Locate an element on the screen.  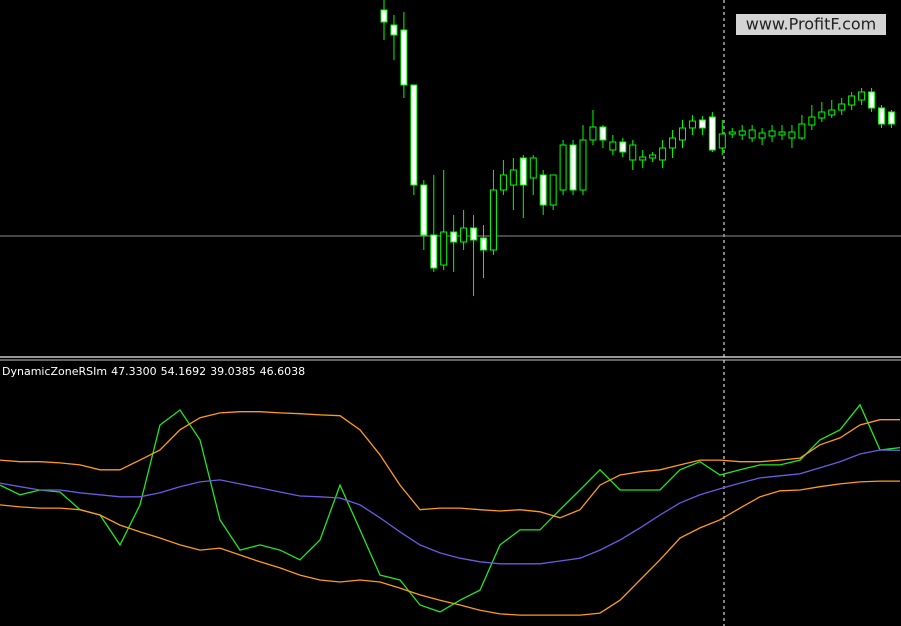
indicator-value: 47.3300 is located at coordinates (134, 371).